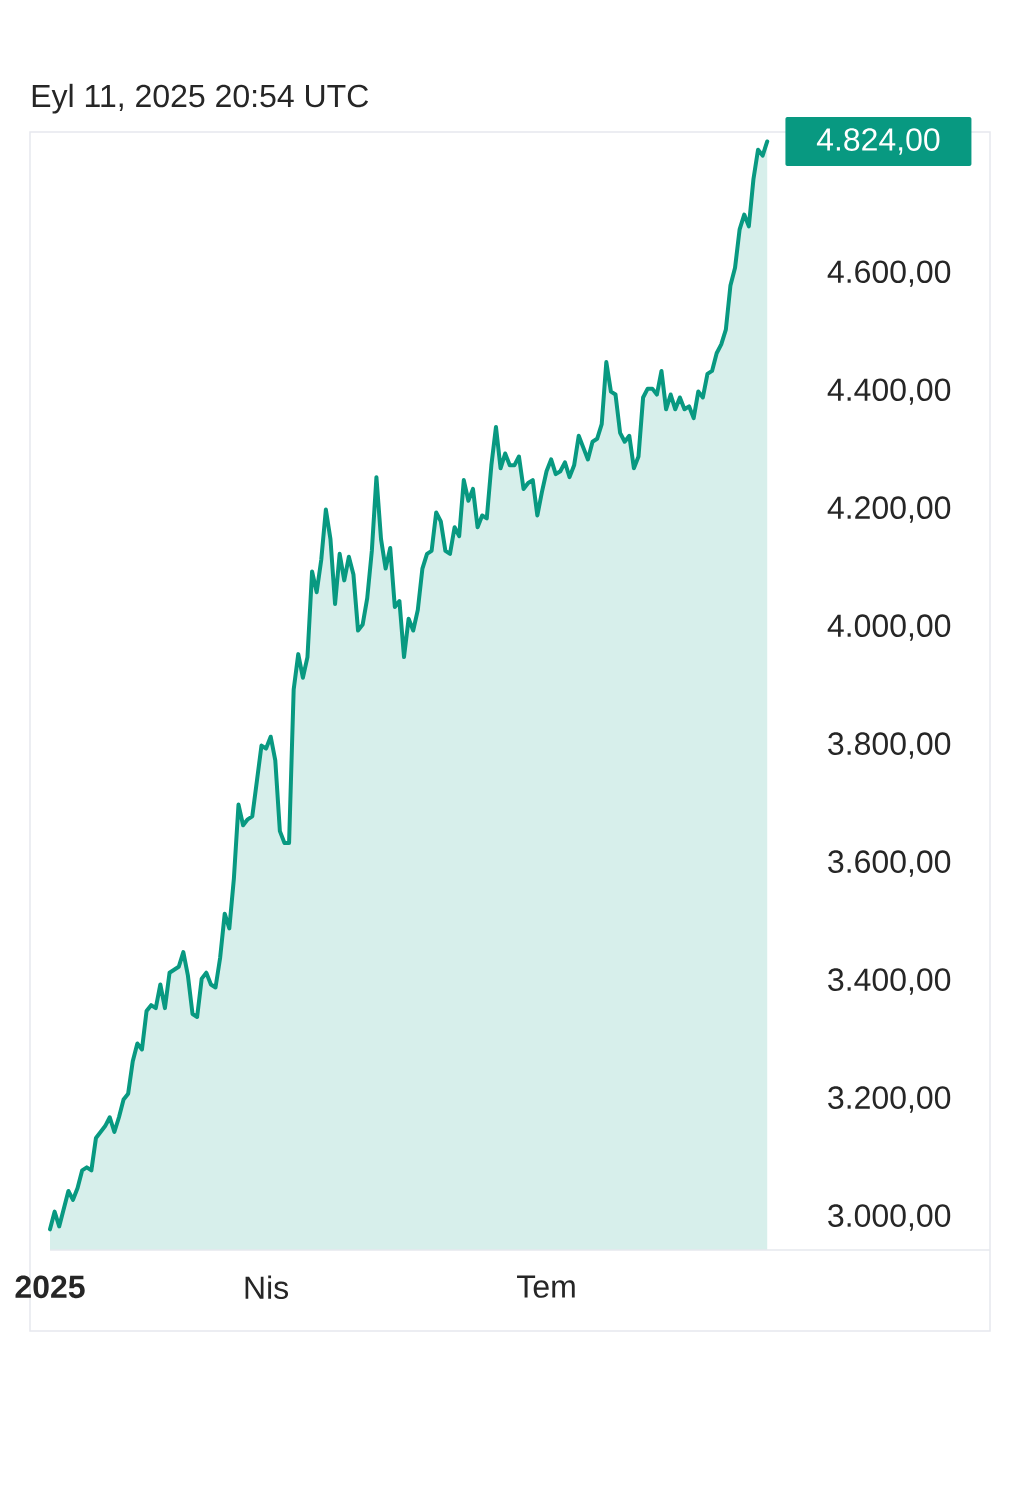 The image size is (1020, 1512). I want to click on y-tick-label: 4.200,00, so click(889, 509).